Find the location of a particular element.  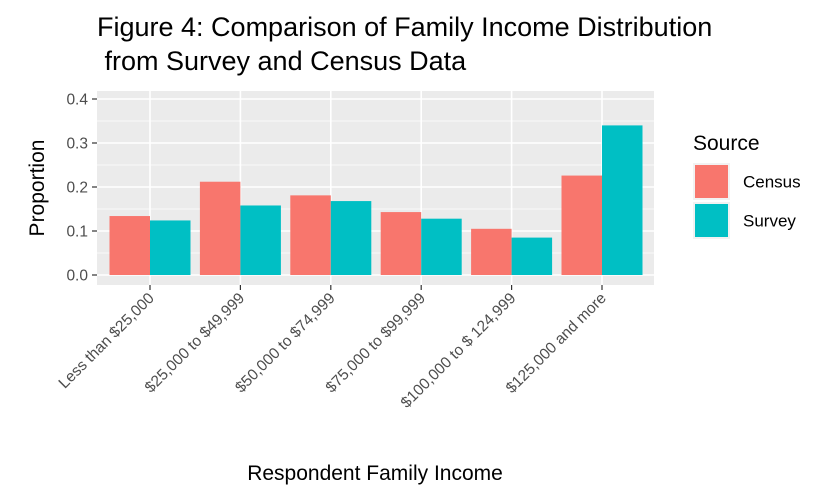

chart-title-line-2: from Survey and Census Data is located at coordinates (282, 61).